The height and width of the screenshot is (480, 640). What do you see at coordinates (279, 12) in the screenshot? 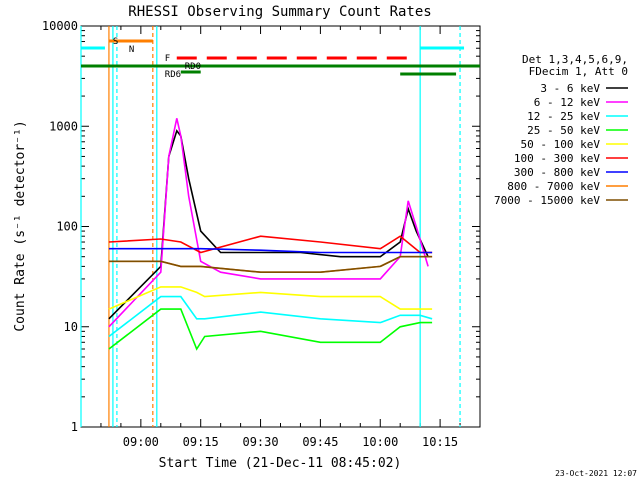
I see `chart-title: RHESSI Observing Summary Count Rates` at bounding box center [279, 12].